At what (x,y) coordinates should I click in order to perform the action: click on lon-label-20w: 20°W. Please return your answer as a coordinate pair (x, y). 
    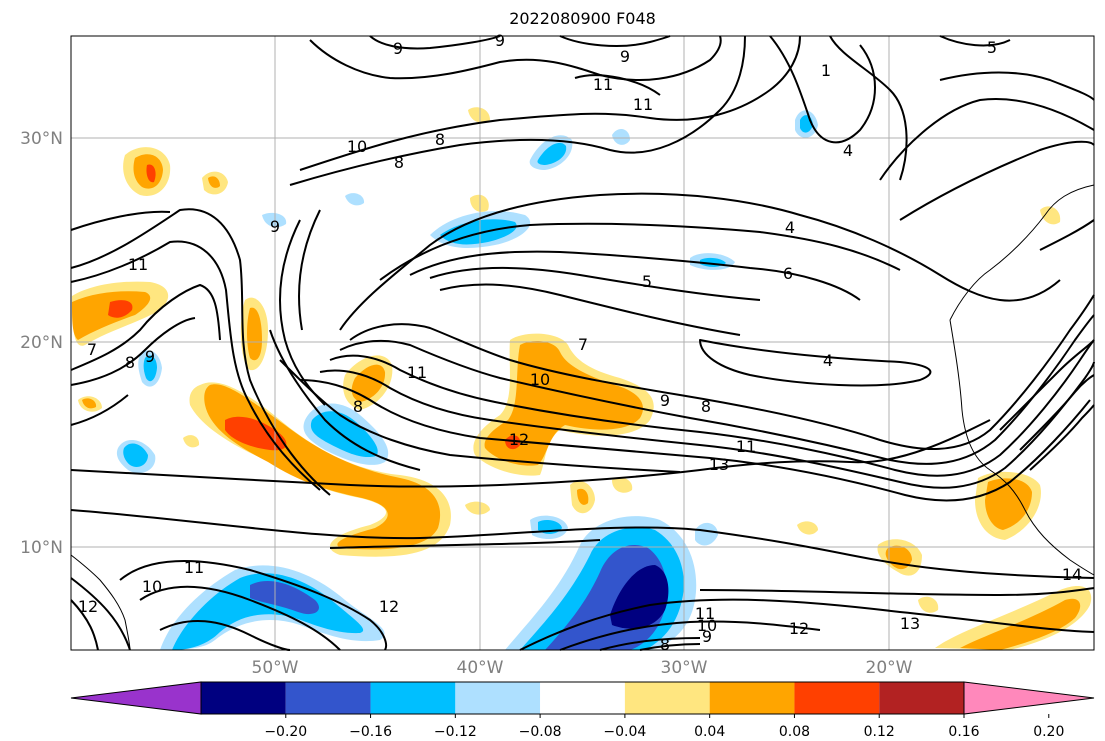
    Looking at the image, I should click on (889, 668).